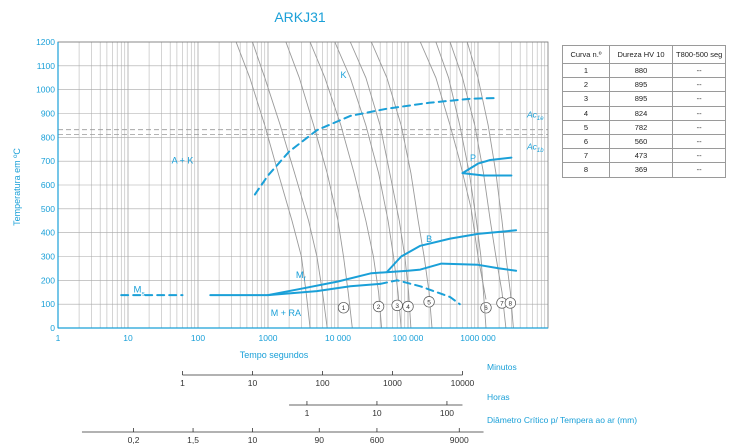 The image size is (731, 444). Describe the element at coordinates (535, 147) in the screenshot. I see `reference-label-ac1b: Ac1b` at that location.